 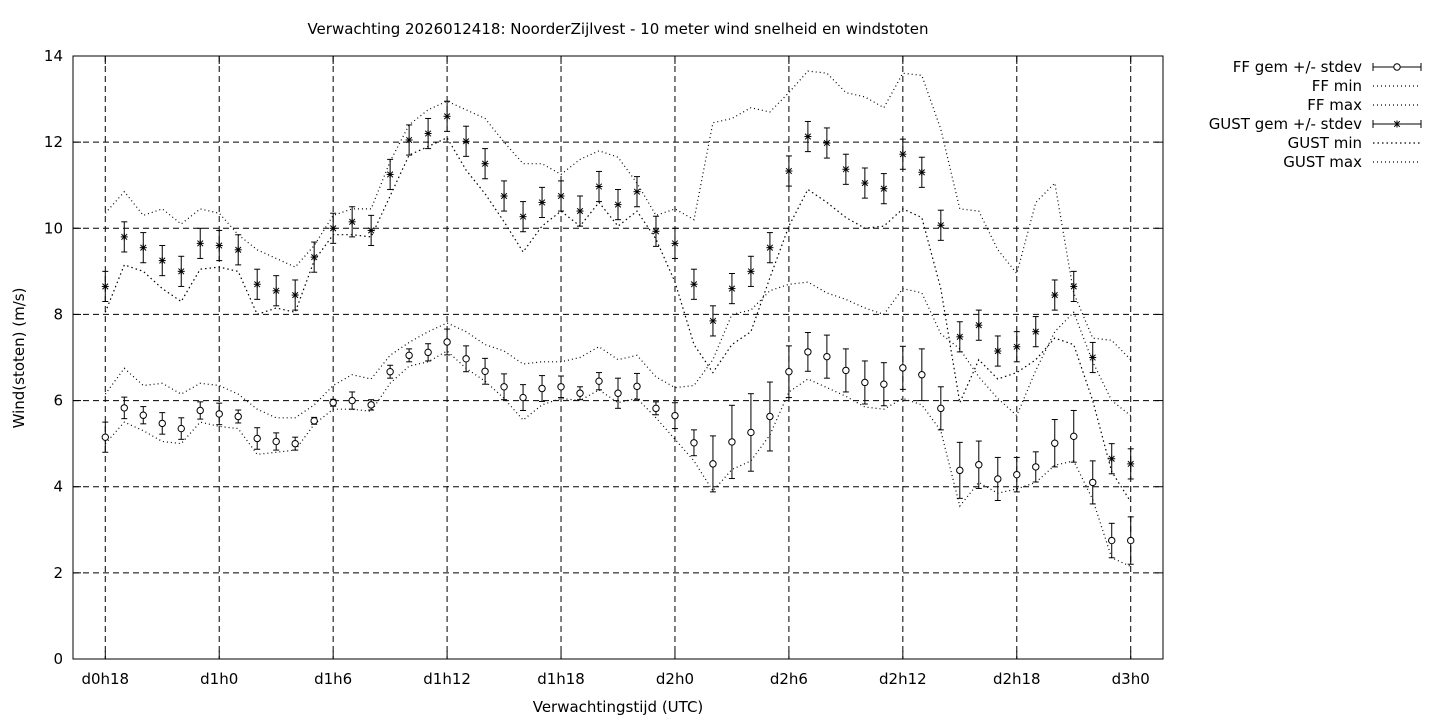 I want to click on y-tick-label: 12, so click(x=53, y=142).